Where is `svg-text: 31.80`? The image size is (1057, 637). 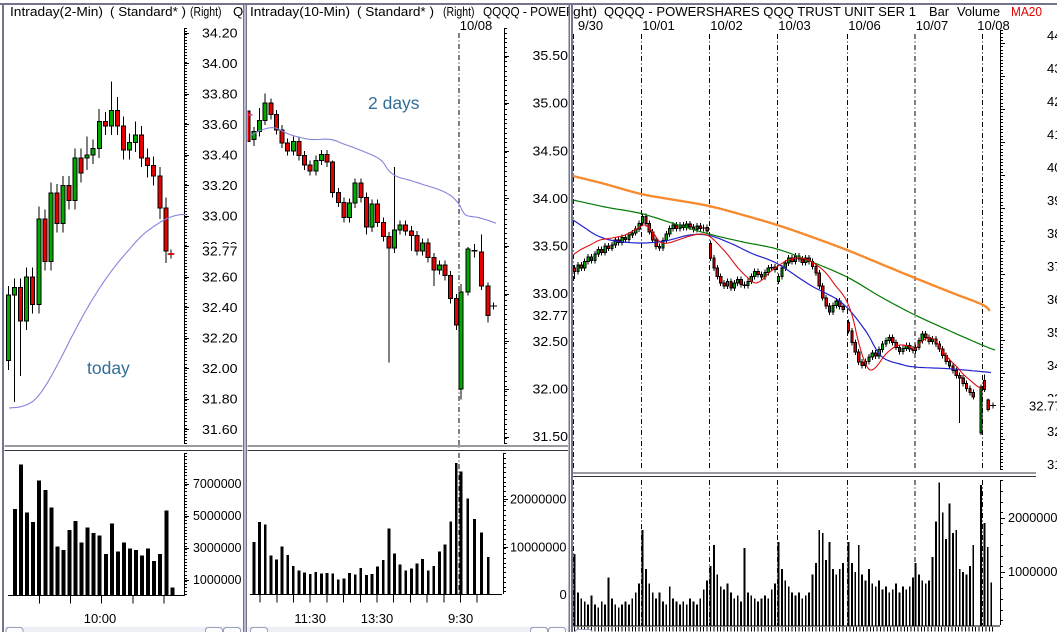 svg-text: 31.80 is located at coordinates (220, 398).